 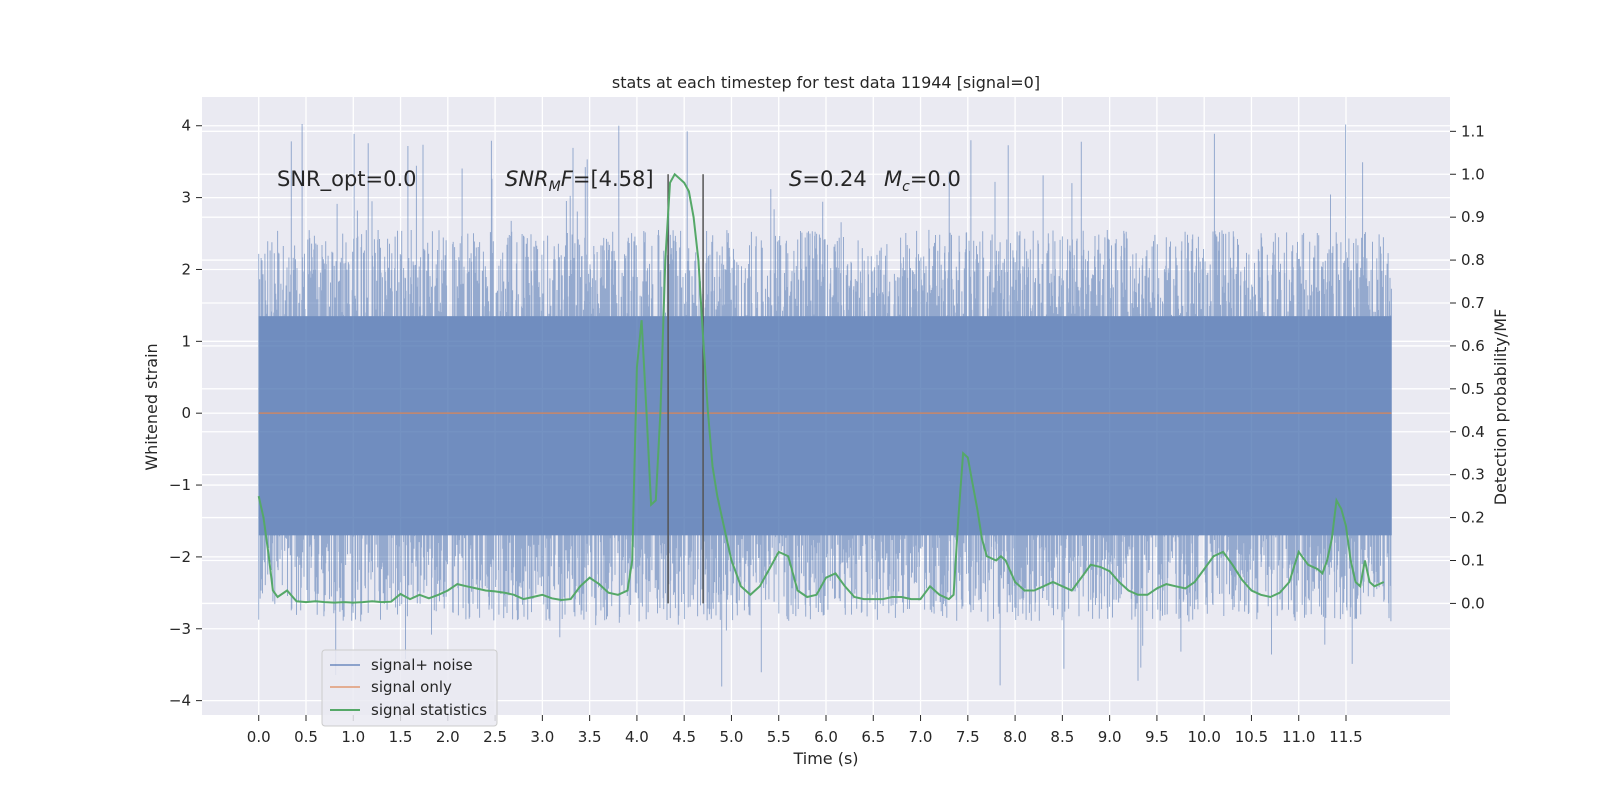 I want to click on legend-label-signal-only: signal only, so click(x=411, y=687).